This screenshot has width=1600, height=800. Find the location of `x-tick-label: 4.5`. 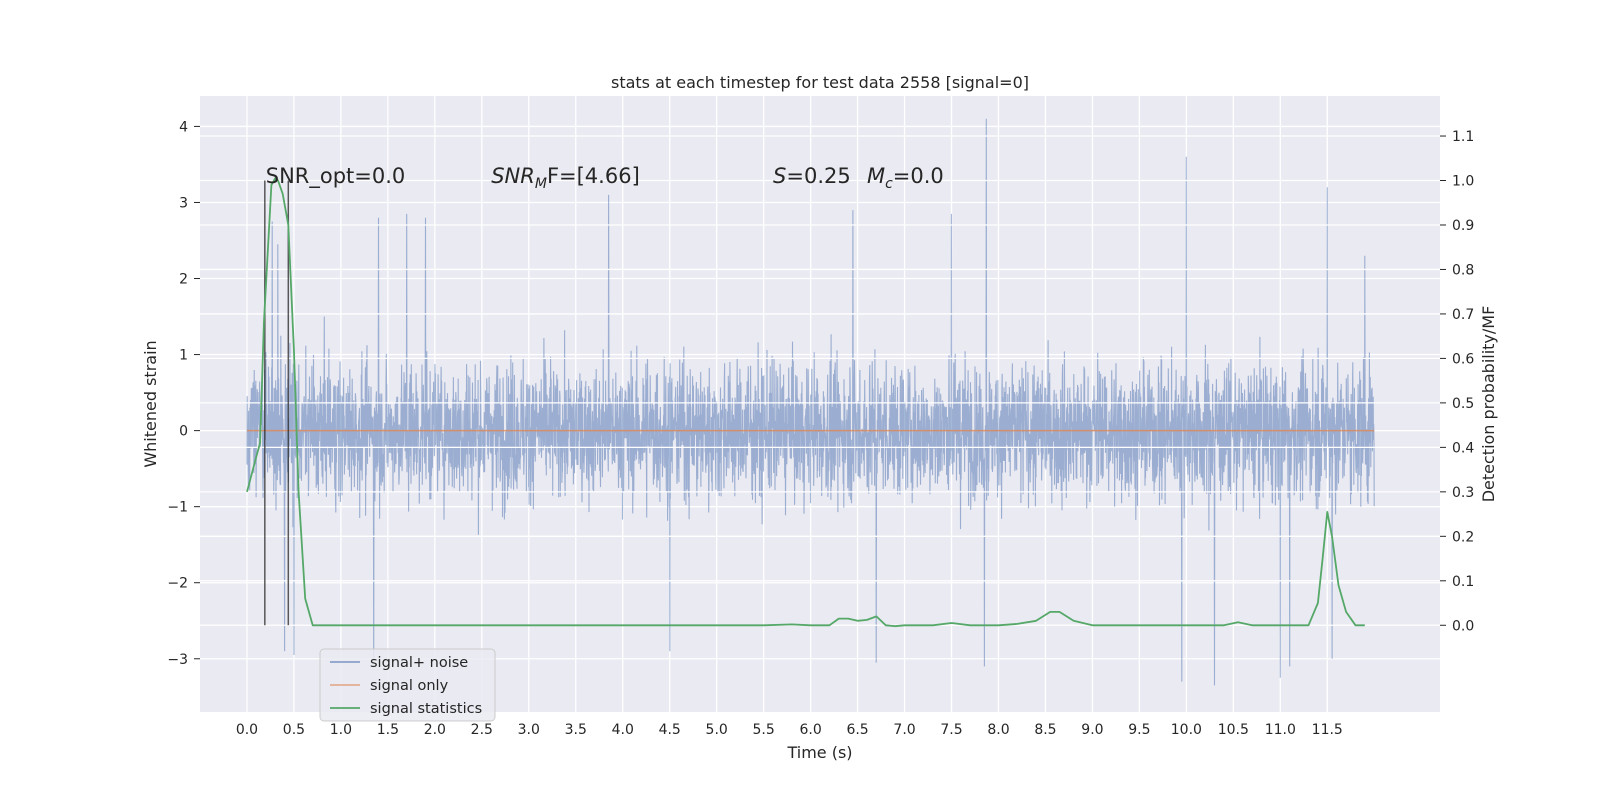

x-tick-label: 4.5 is located at coordinates (670, 730).